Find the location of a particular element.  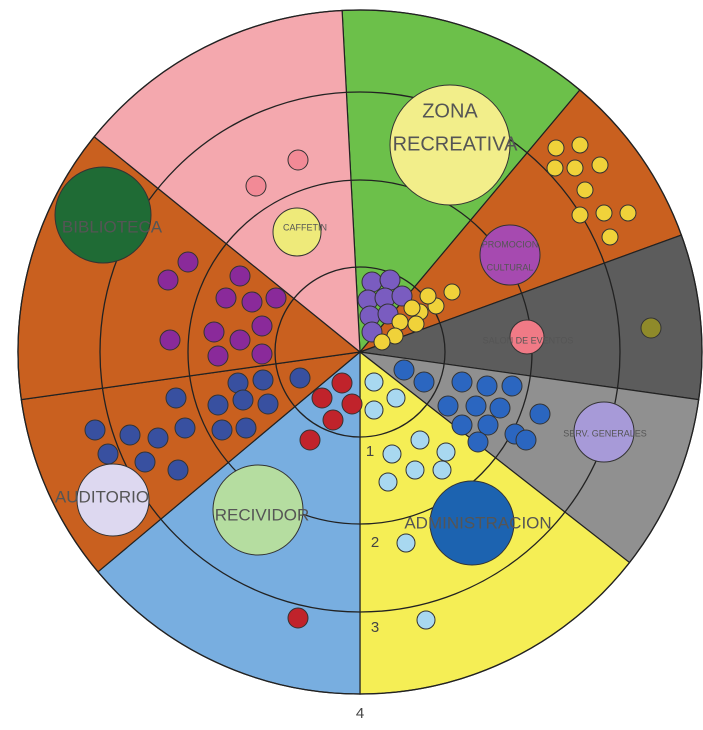

zone-label: PROMOCION is located at coordinates (510, 244).